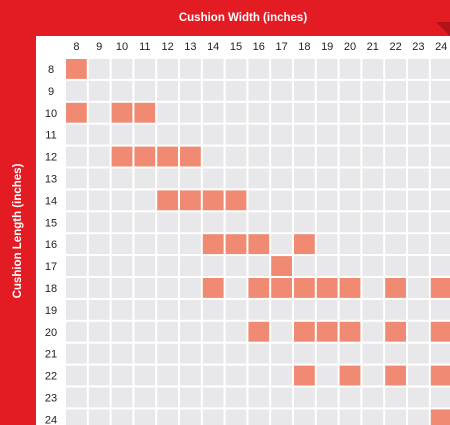 Image resolution: width=450 pixels, height=425 pixels. Describe the element at coordinates (144, 47) in the screenshot. I see `column-tick-label: 11` at that location.